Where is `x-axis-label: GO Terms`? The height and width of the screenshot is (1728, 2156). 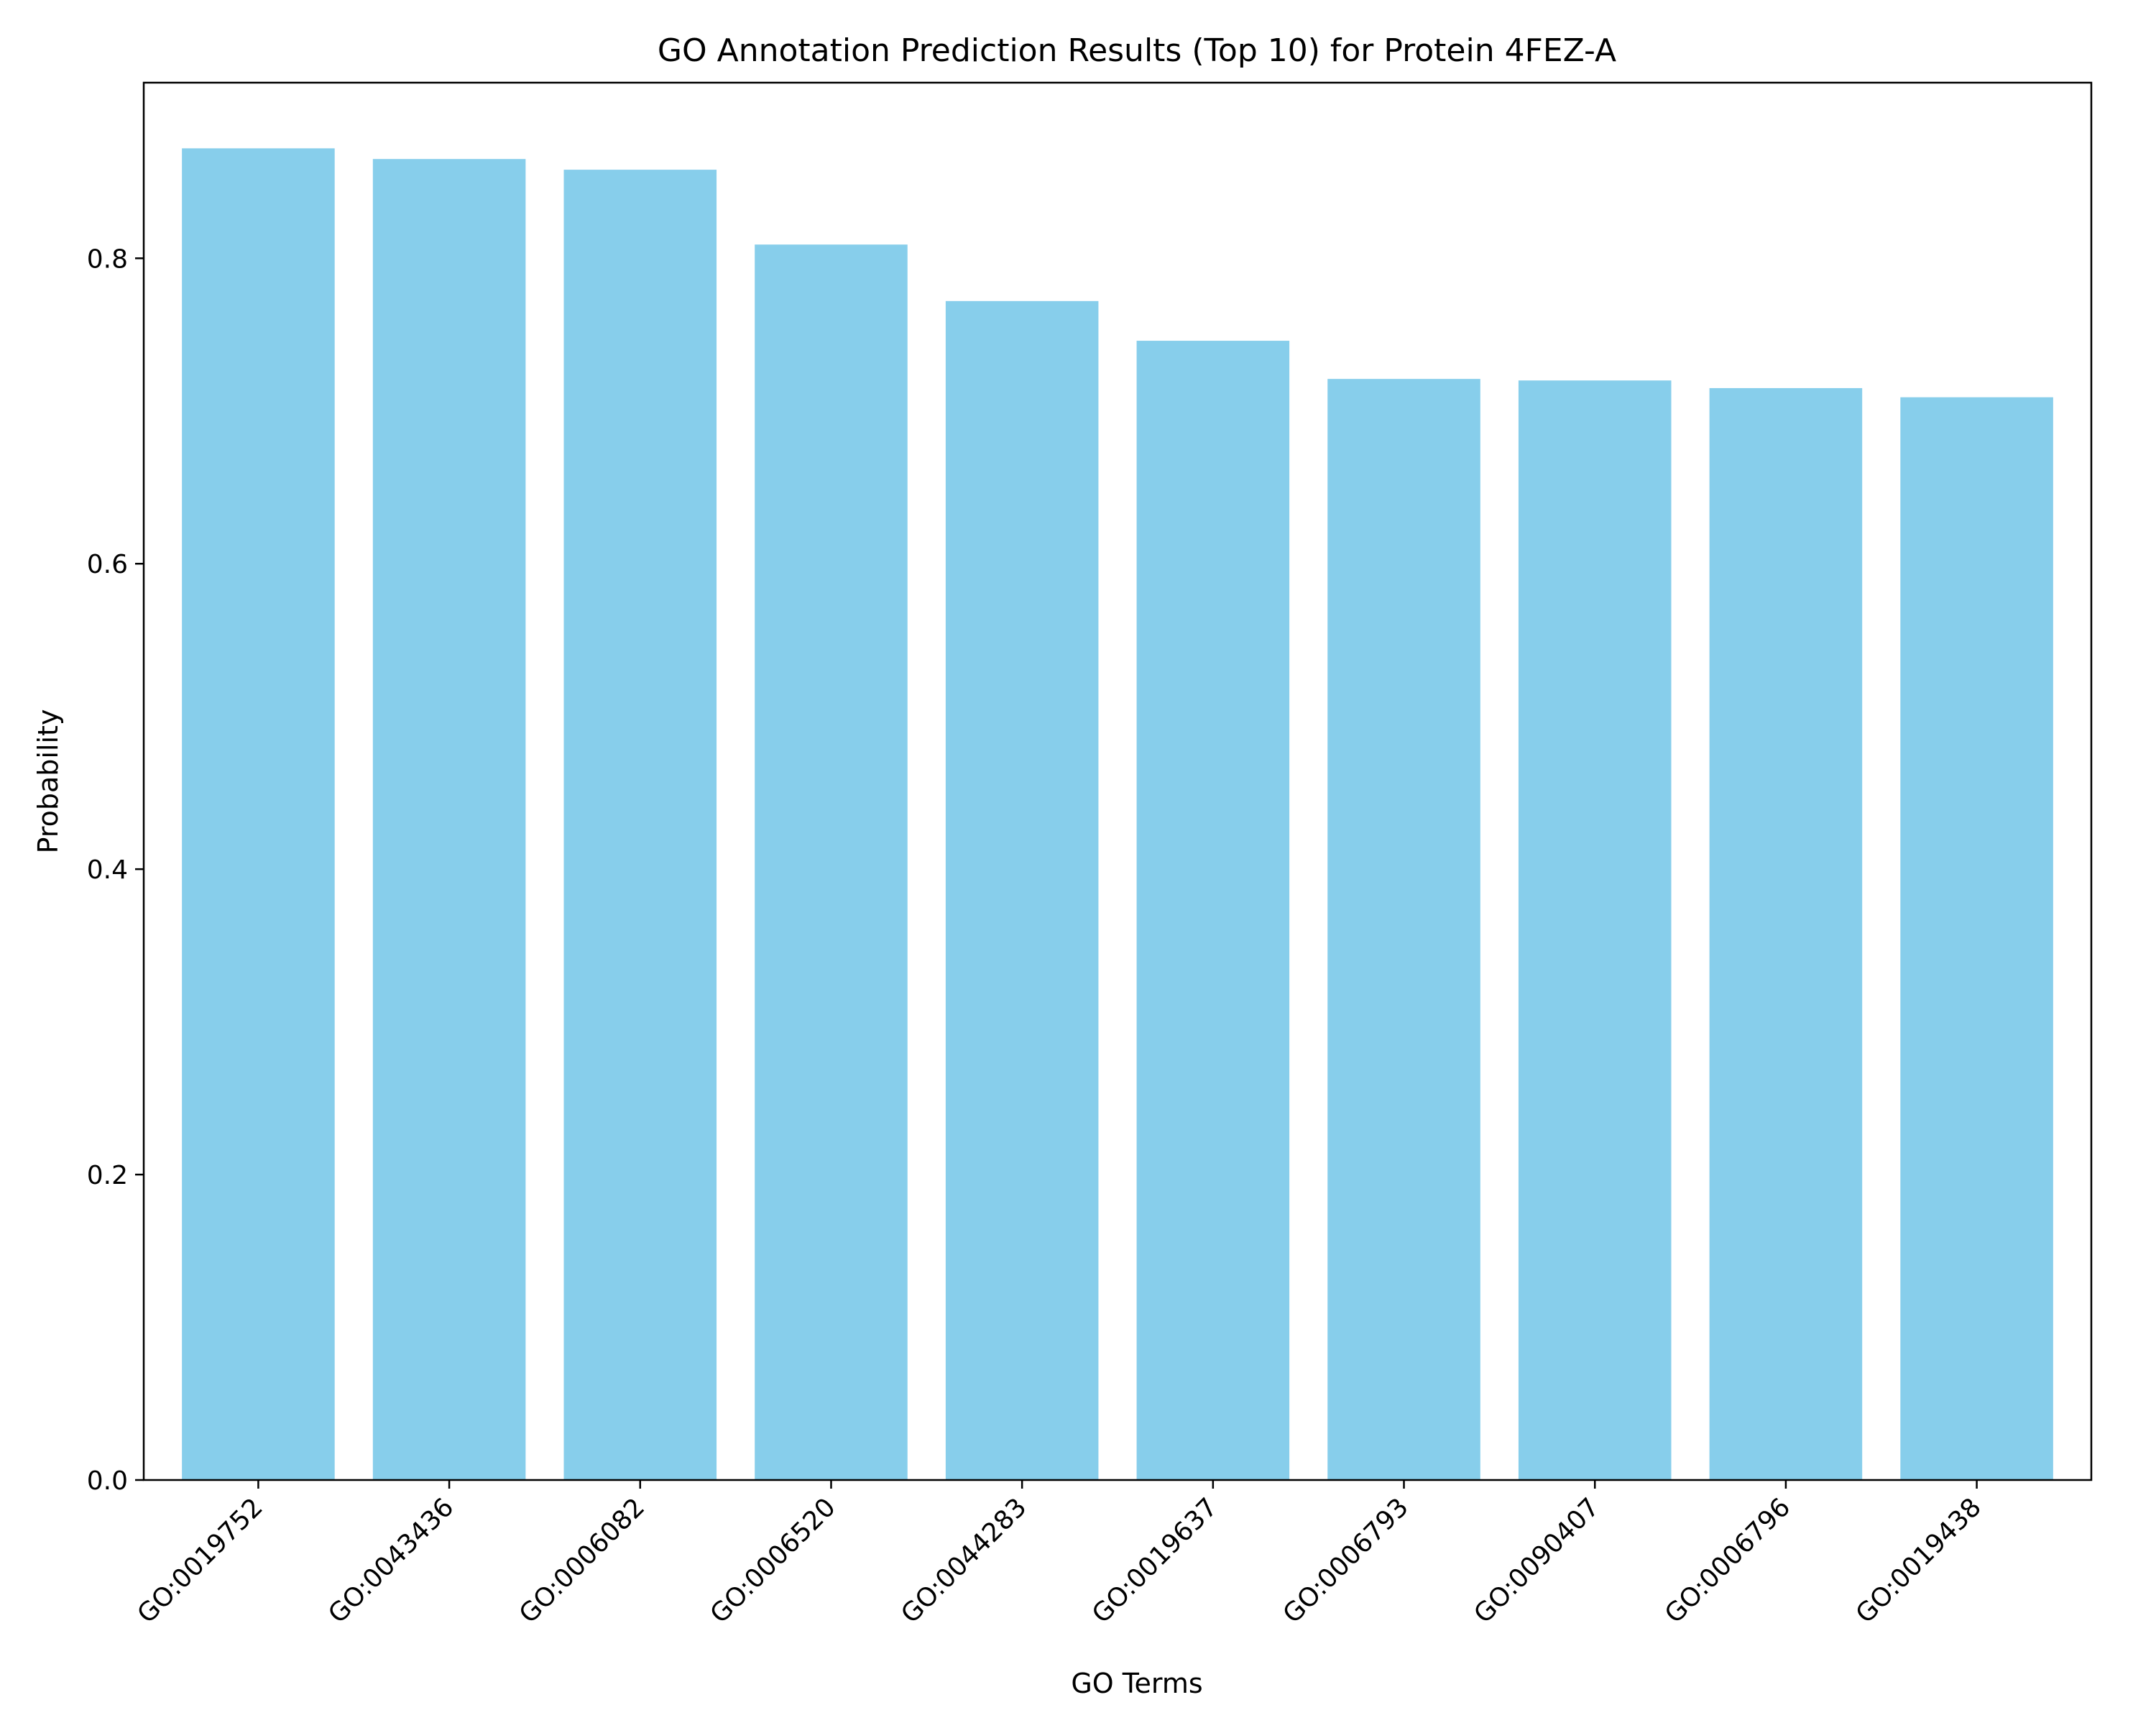 x-axis-label: GO Terms is located at coordinates (1136, 1683).